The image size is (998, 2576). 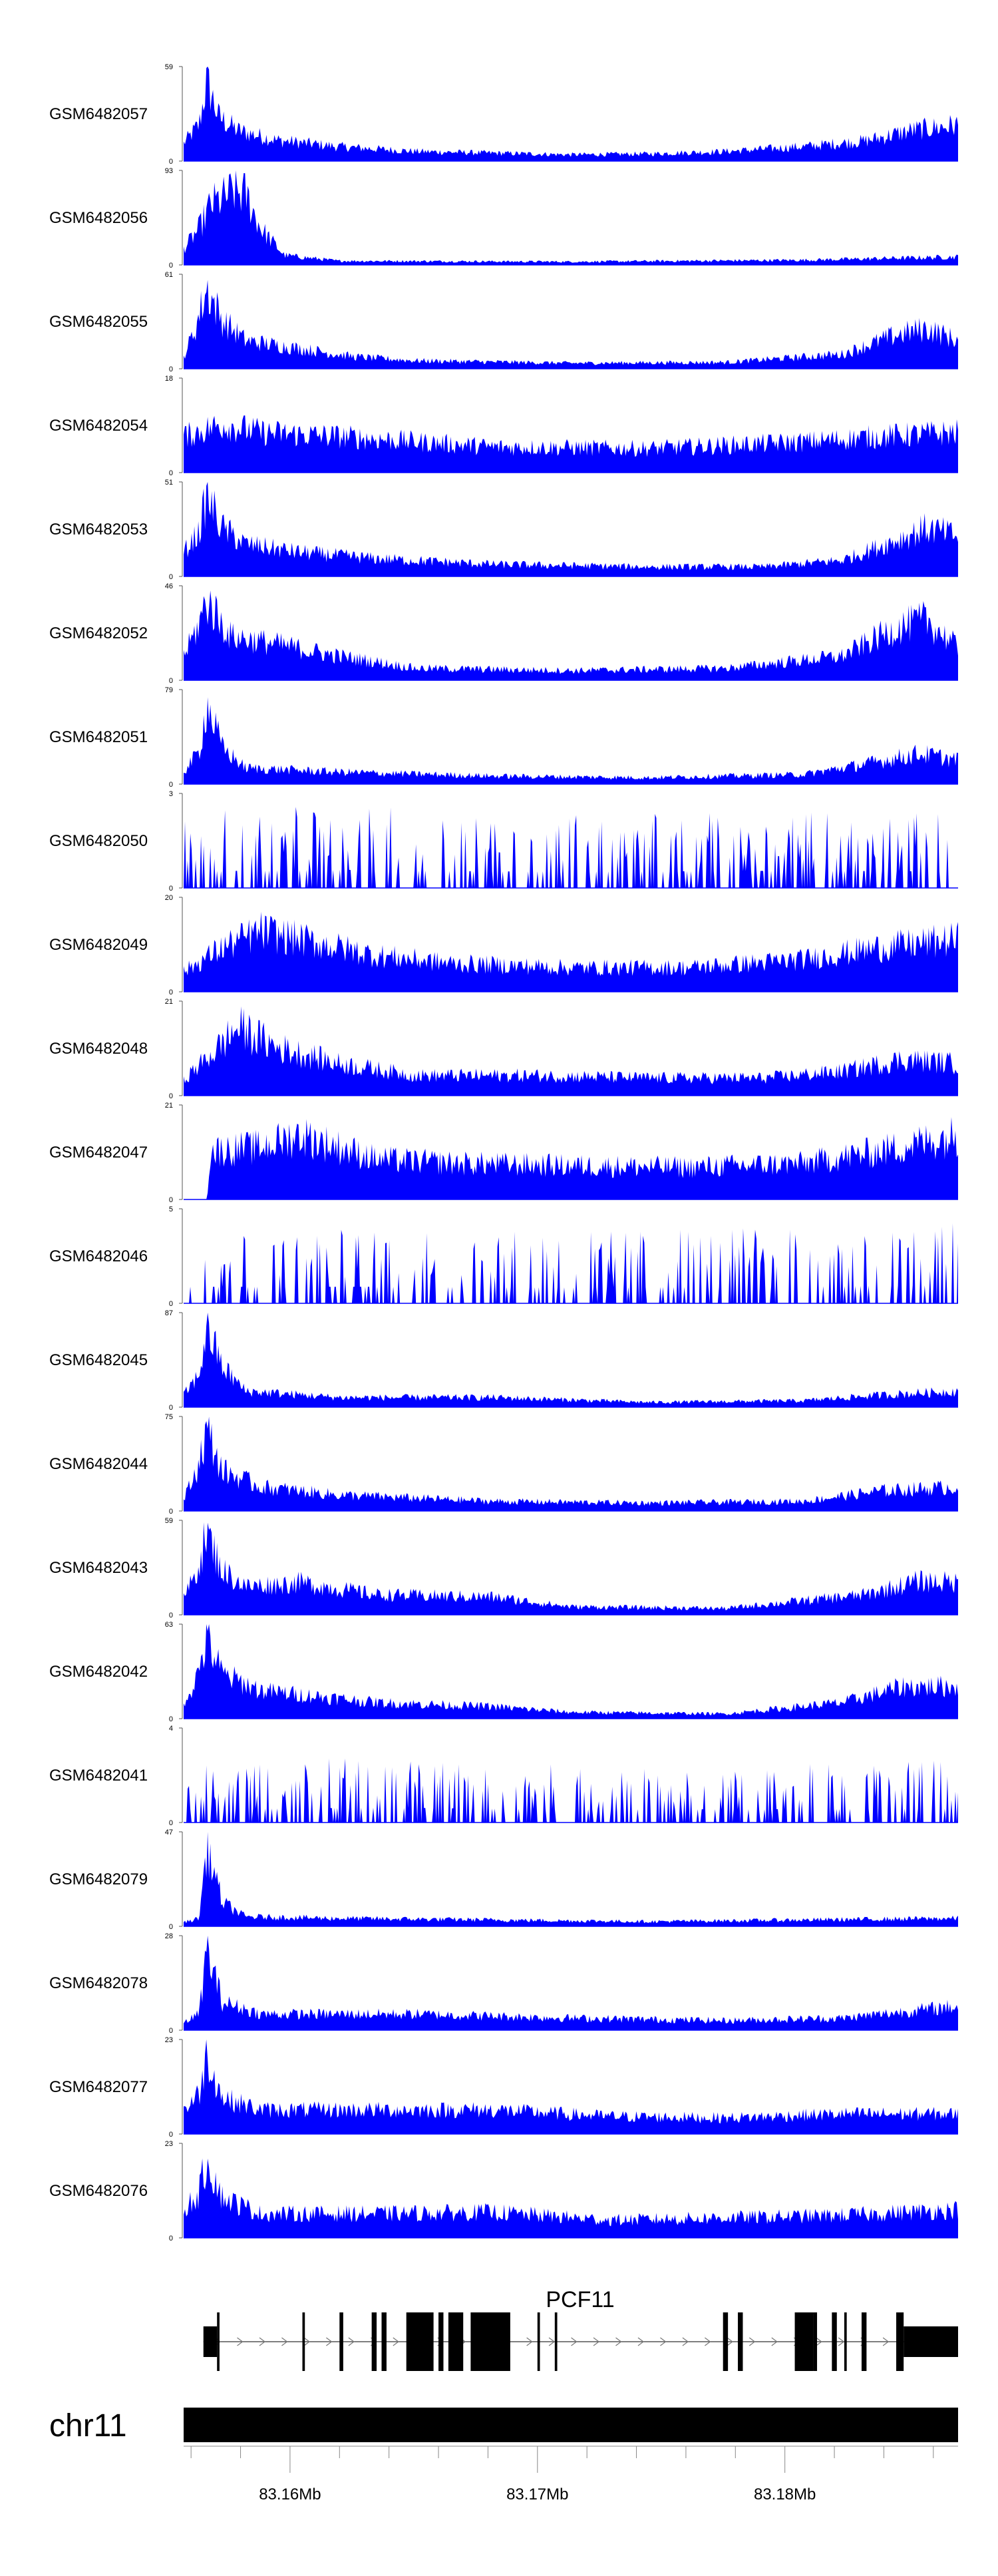 I want to click on y-max-label: 79, so click(x=169, y=690).